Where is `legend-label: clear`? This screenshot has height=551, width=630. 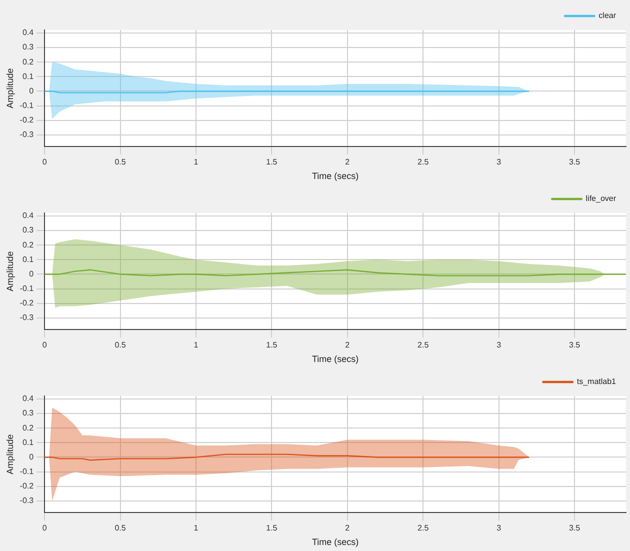 legend-label: clear is located at coordinates (607, 15).